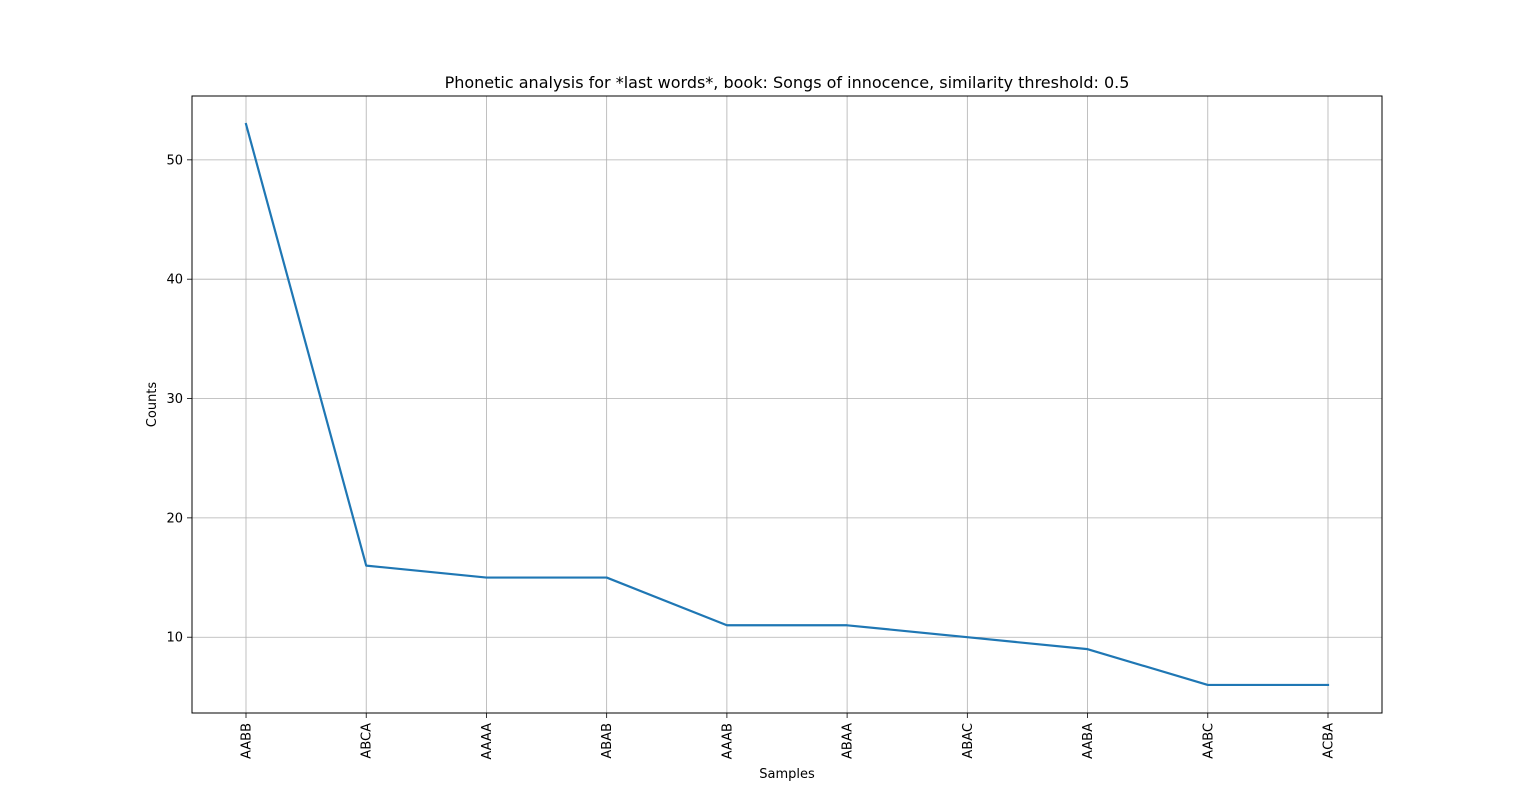 Image resolution: width=1536 pixels, height=801 pixels. What do you see at coordinates (968, 741) in the screenshot?
I see `x-tick-label: ABAC` at bounding box center [968, 741].